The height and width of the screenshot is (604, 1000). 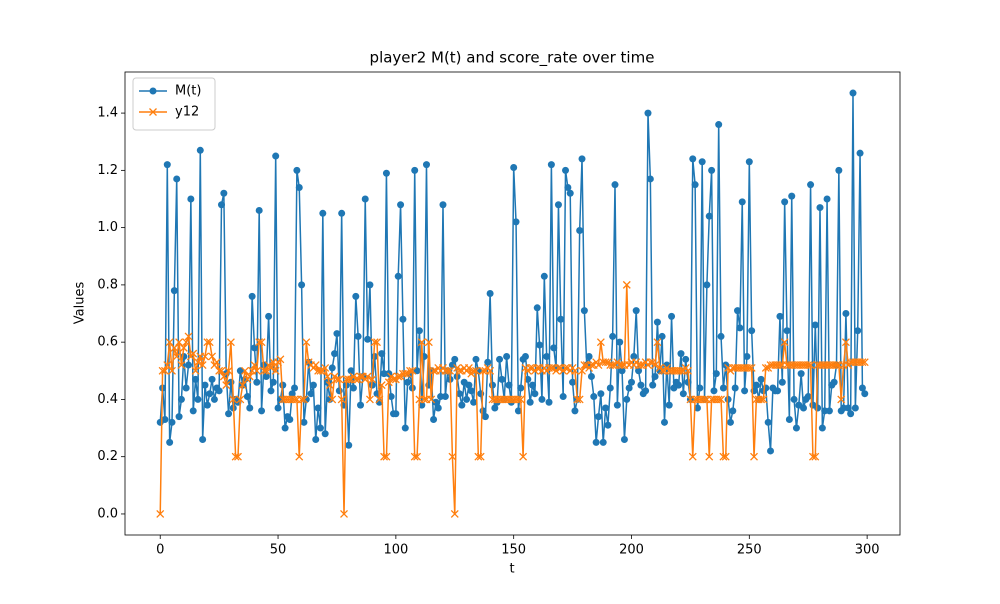 What do you see at coordinates (107, 227) in the screenshot?
I see `y-tick-label: 1.0` at bounding box center [107, 227].